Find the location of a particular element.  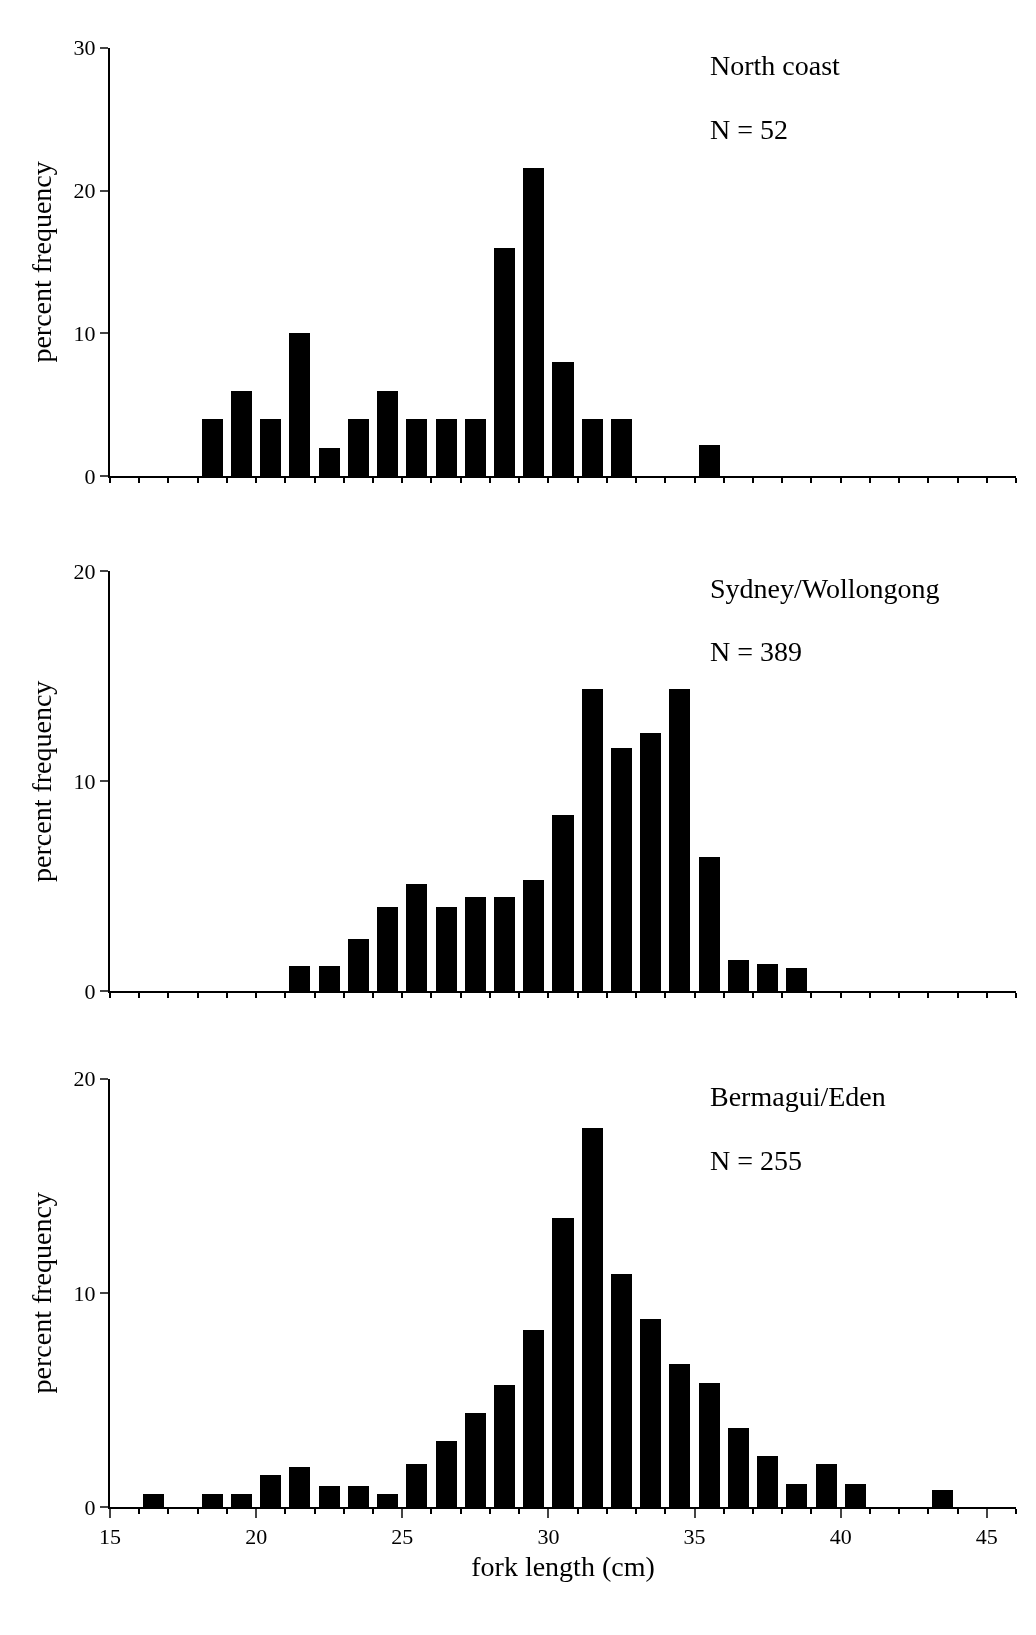

x-tick-label: 35 is located at coordinates (694, 1537).